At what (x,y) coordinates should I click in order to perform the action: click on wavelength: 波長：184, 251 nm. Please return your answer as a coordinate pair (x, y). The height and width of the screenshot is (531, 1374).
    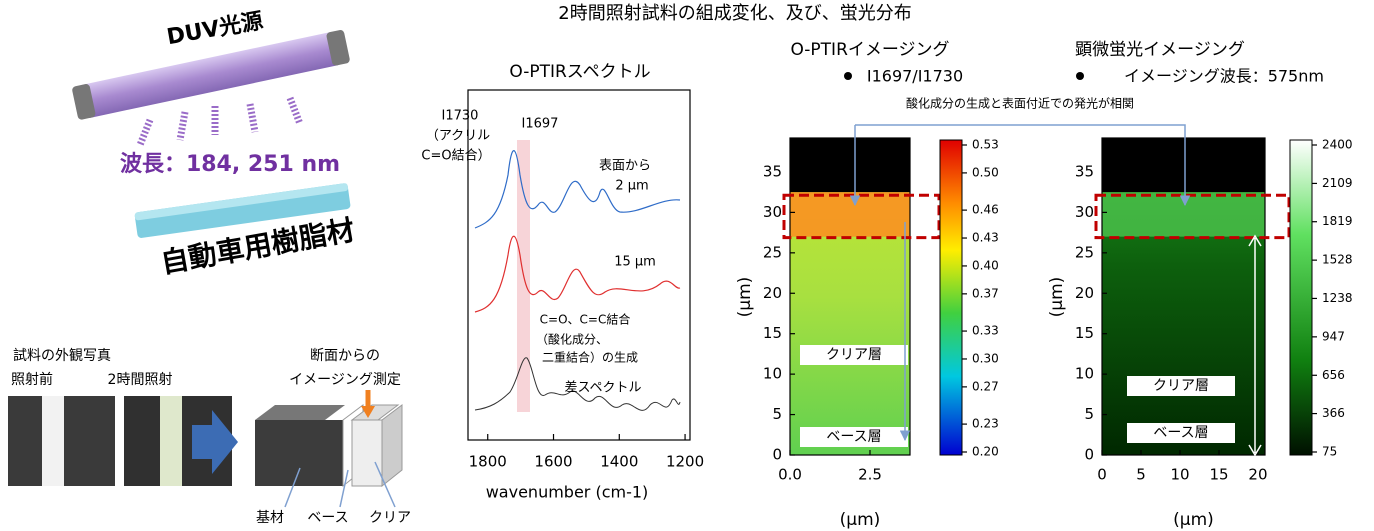
    Looking at the image, I should click on (230, 164).